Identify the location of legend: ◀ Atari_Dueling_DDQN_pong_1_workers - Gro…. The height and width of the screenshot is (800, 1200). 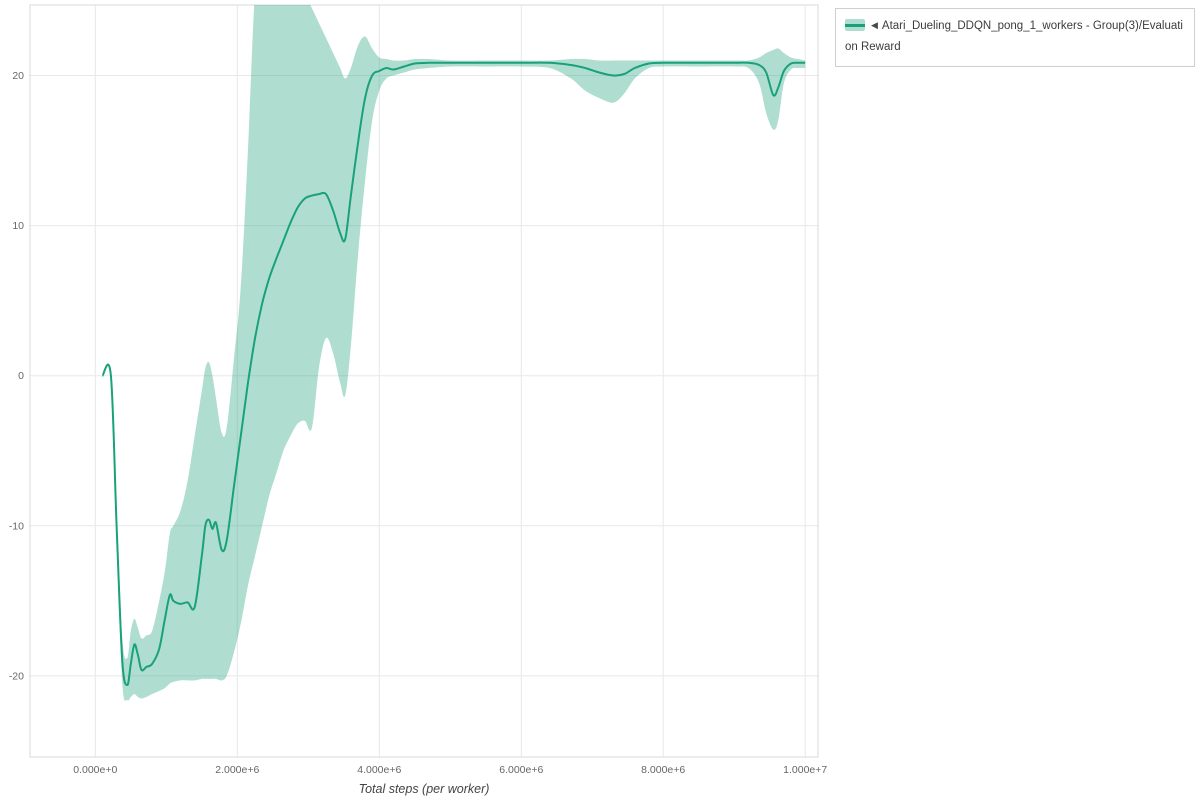
(1015, 37).